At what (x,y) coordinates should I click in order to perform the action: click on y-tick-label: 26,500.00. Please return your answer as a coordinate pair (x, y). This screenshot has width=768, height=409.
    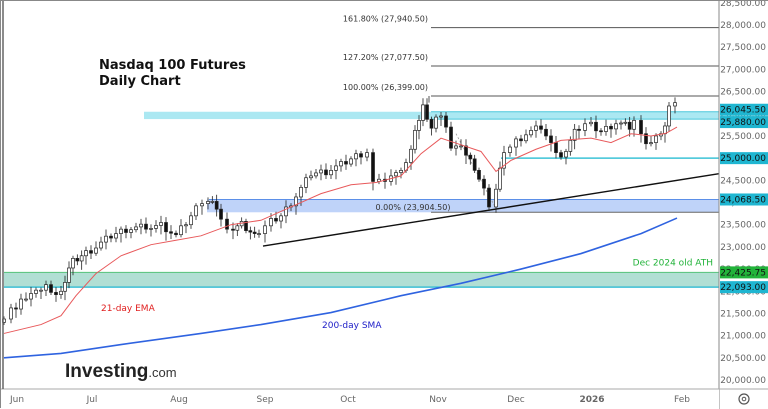
    Looking at the image, I should click on (743, 93).